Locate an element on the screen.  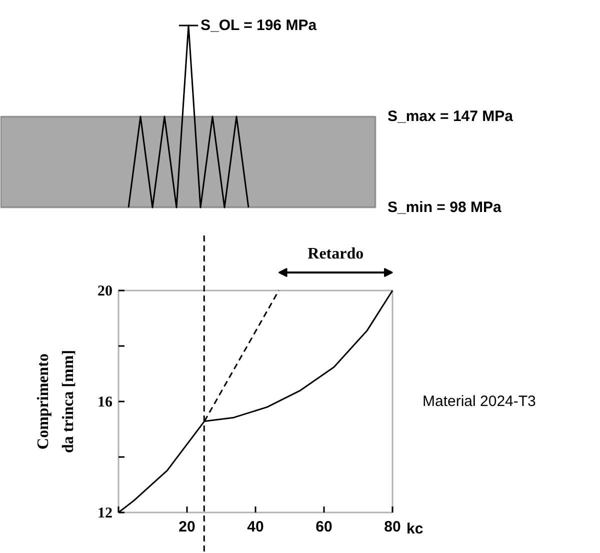
y-axis-title: Comprimento da trinca [mm] is located at coordinates (56, 402).